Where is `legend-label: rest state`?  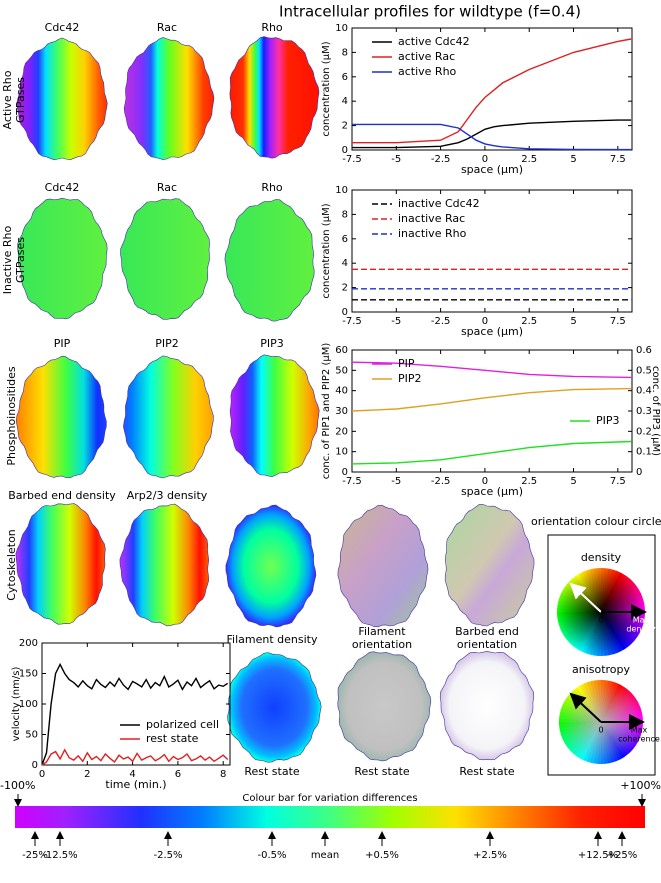
legend-label: rest state is located at coordinates (172, 738).